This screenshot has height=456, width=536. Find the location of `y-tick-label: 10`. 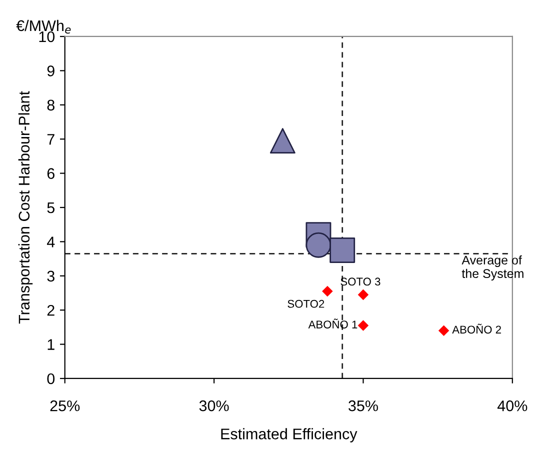

y-tick-label: 10 is located at coordinates (47, 36).